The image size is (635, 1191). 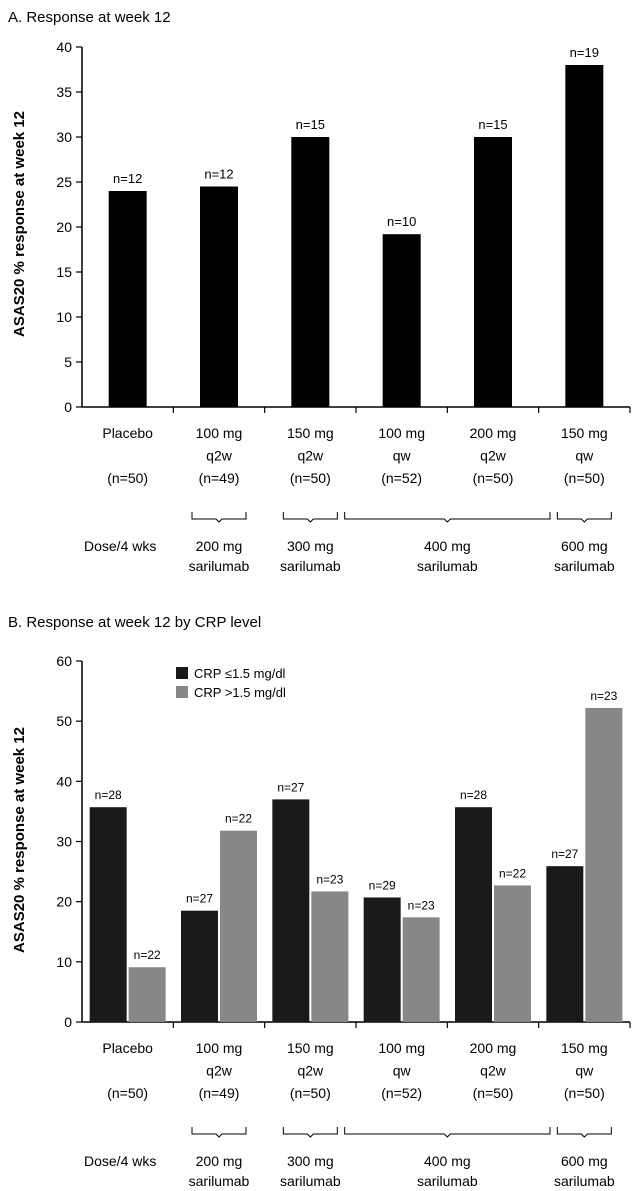 I want to click on x-tick-label: (n=49), so click(x=219, y=1093).